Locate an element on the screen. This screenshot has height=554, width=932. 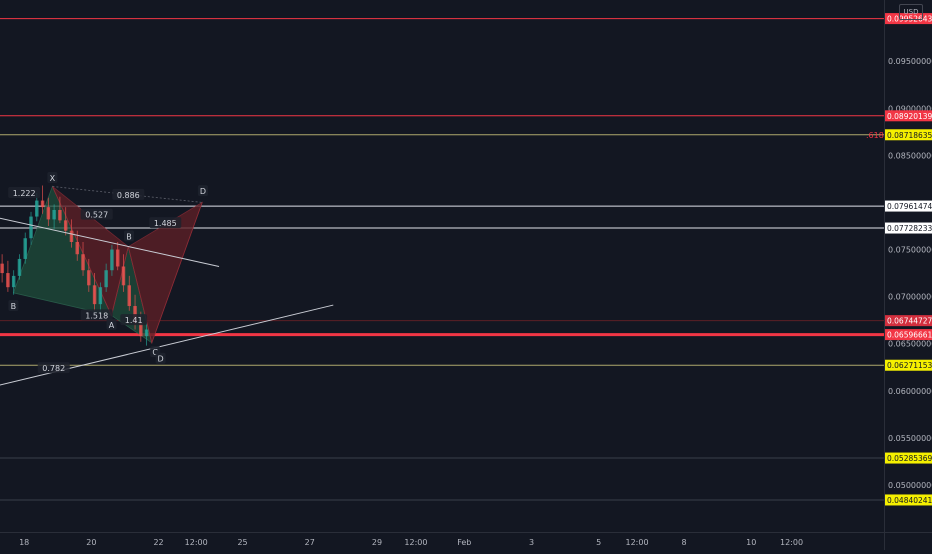
price-tick-label: 0.05000000 is located at coordinates (910, 485).